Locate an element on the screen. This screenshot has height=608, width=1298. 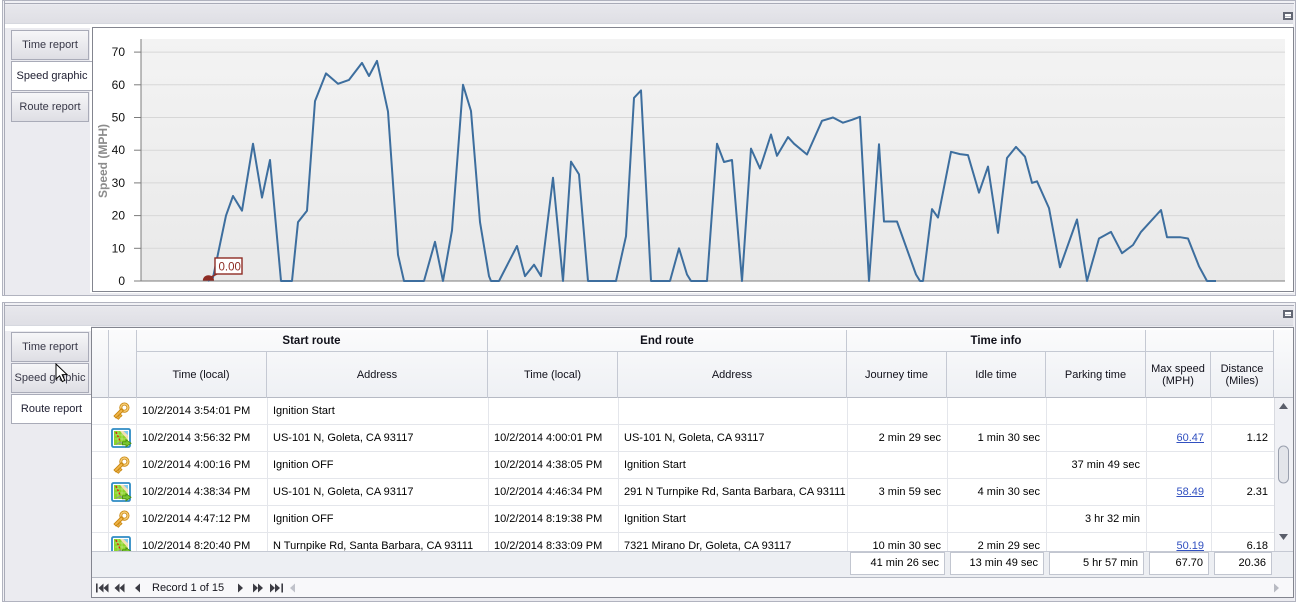
svg-text: 0 is located at coordinates (121, 281).